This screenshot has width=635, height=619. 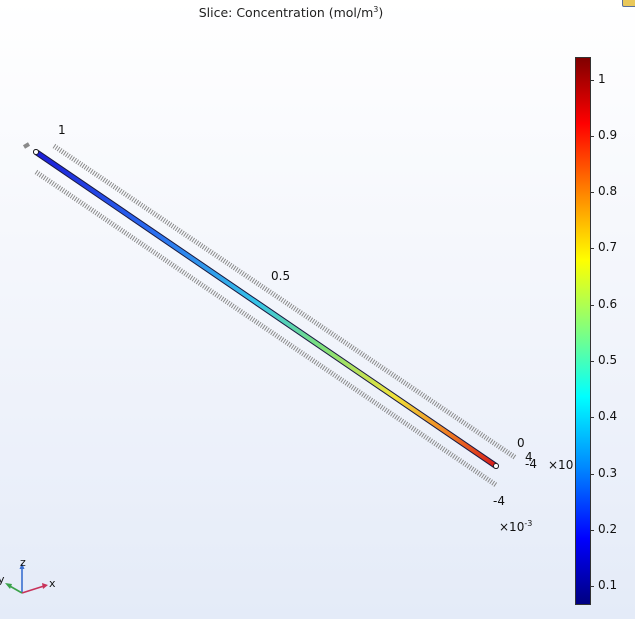 I want to click on z-axis-tick-0: 0, so click(x=521, y=443).